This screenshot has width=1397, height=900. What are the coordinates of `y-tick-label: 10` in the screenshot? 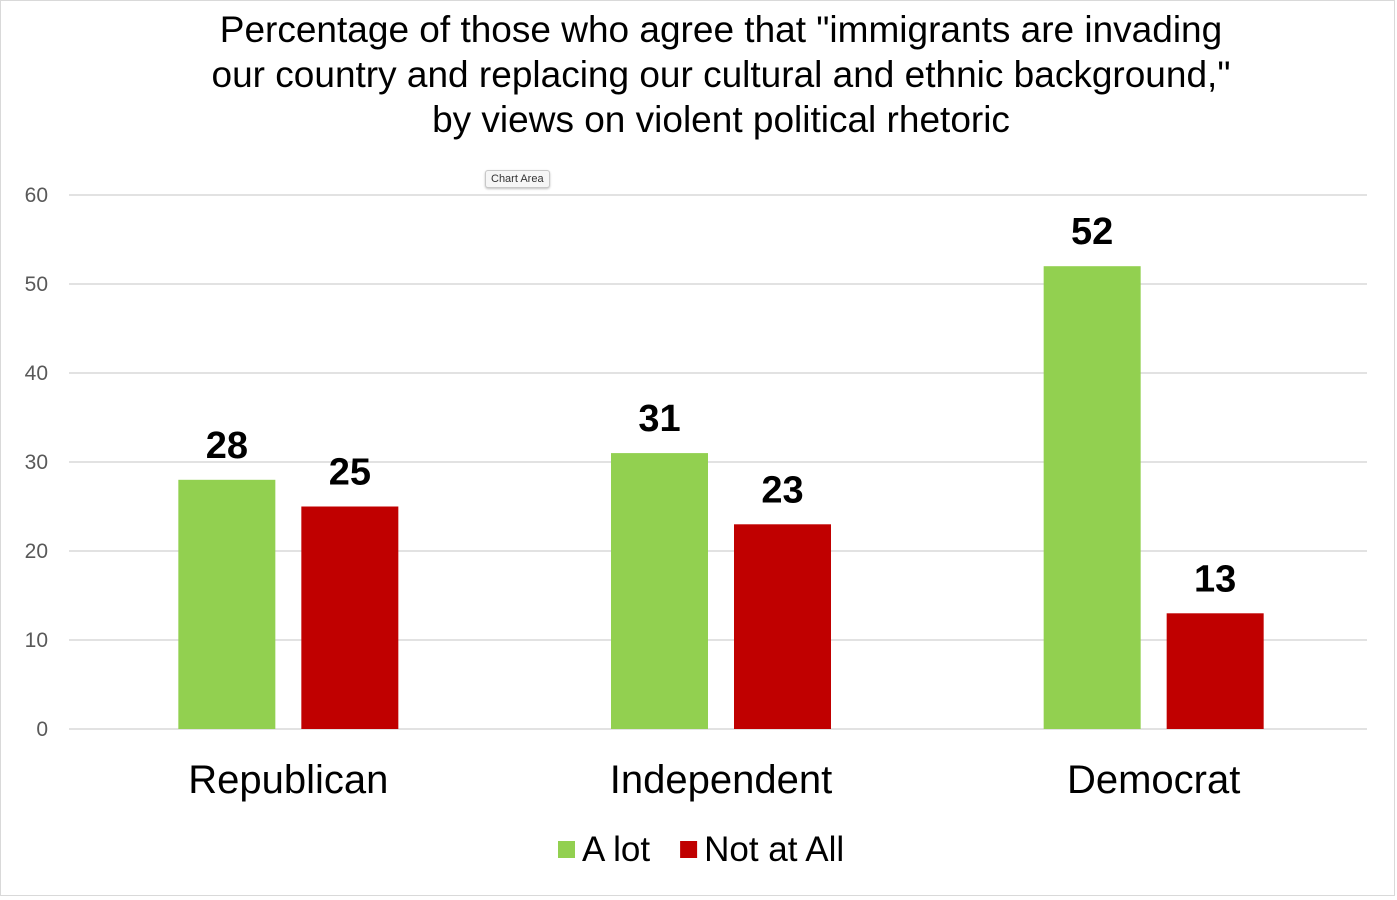 It's located at (36, 640).